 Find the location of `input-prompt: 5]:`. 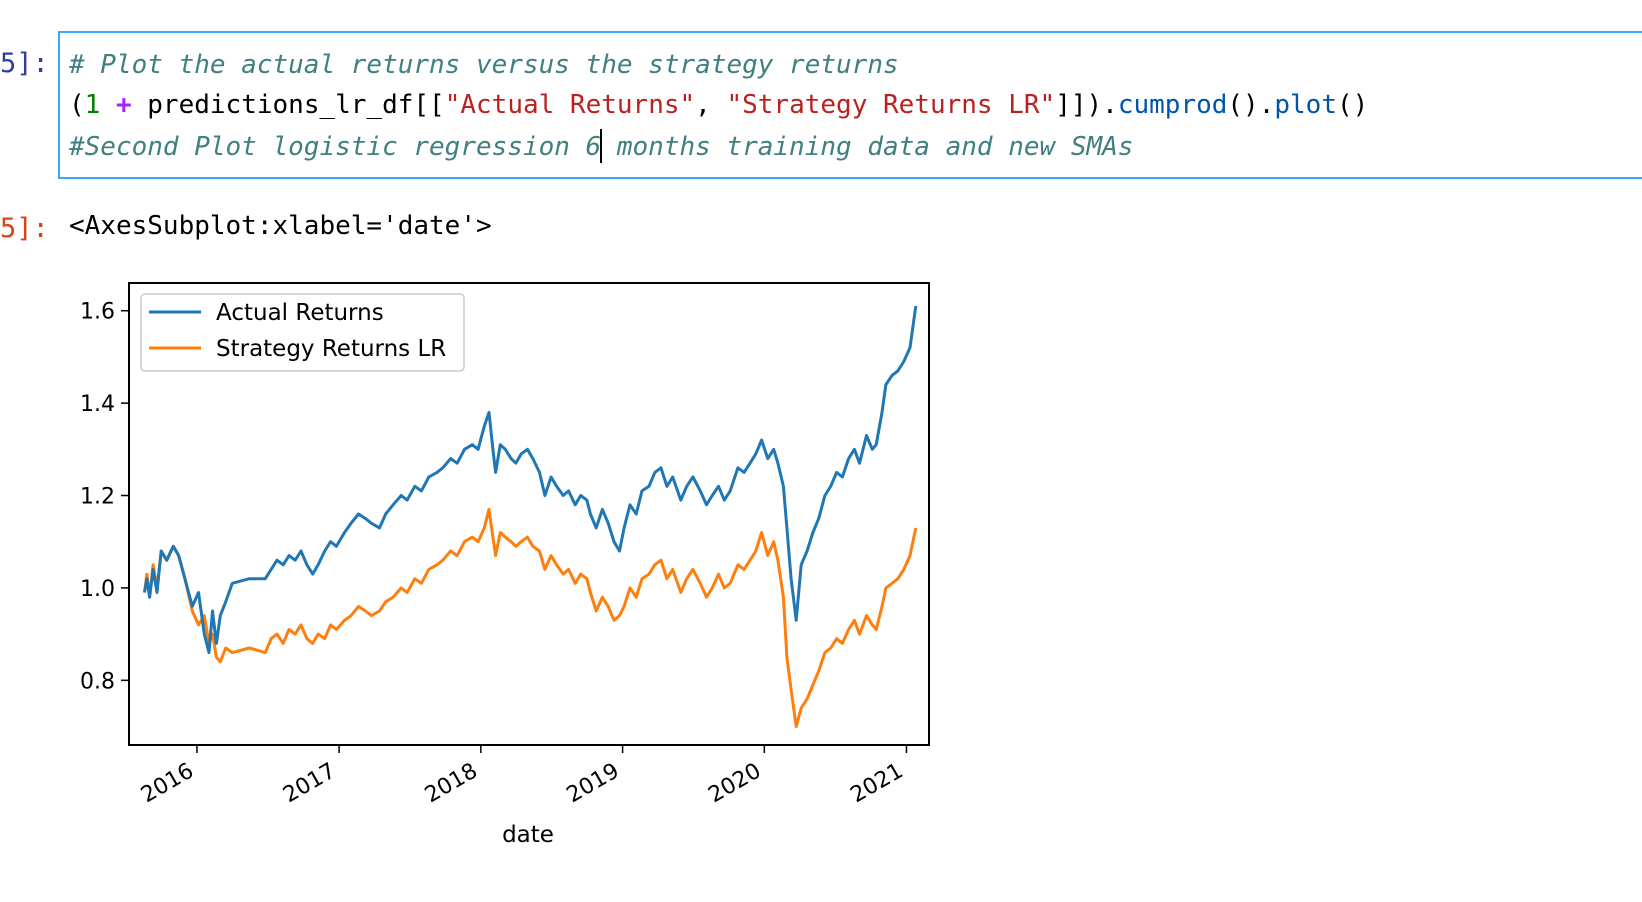

input-prompt: 5]: is located at coordinates (24, 63).